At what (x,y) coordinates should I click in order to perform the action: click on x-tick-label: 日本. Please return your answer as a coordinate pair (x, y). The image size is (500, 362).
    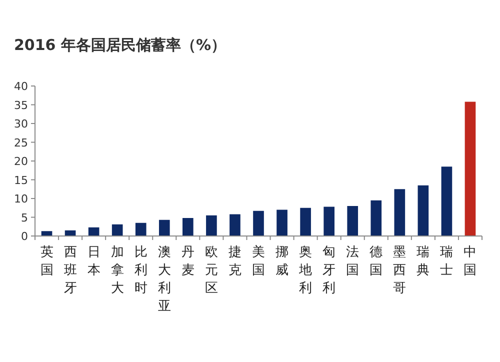
    Looking at the image, I should click on (93, 261).